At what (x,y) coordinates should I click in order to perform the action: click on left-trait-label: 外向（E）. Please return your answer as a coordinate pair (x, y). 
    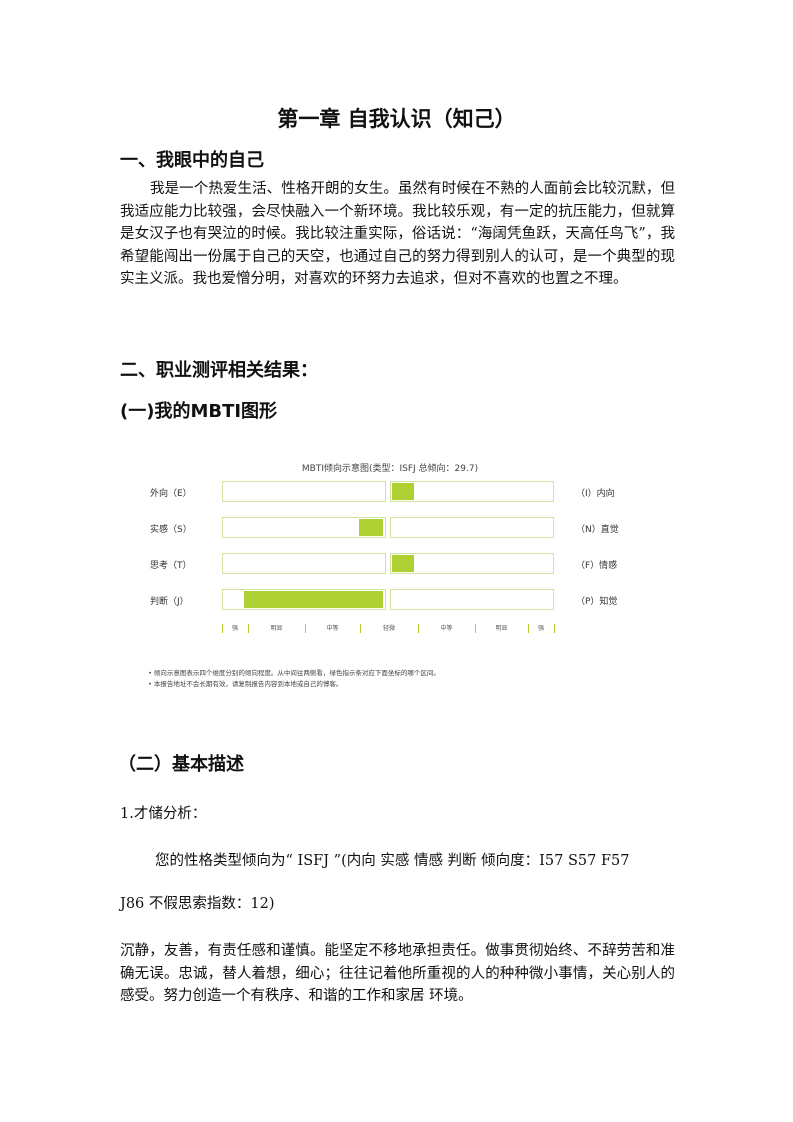
    Looking at the image, I should click on (171, 494).